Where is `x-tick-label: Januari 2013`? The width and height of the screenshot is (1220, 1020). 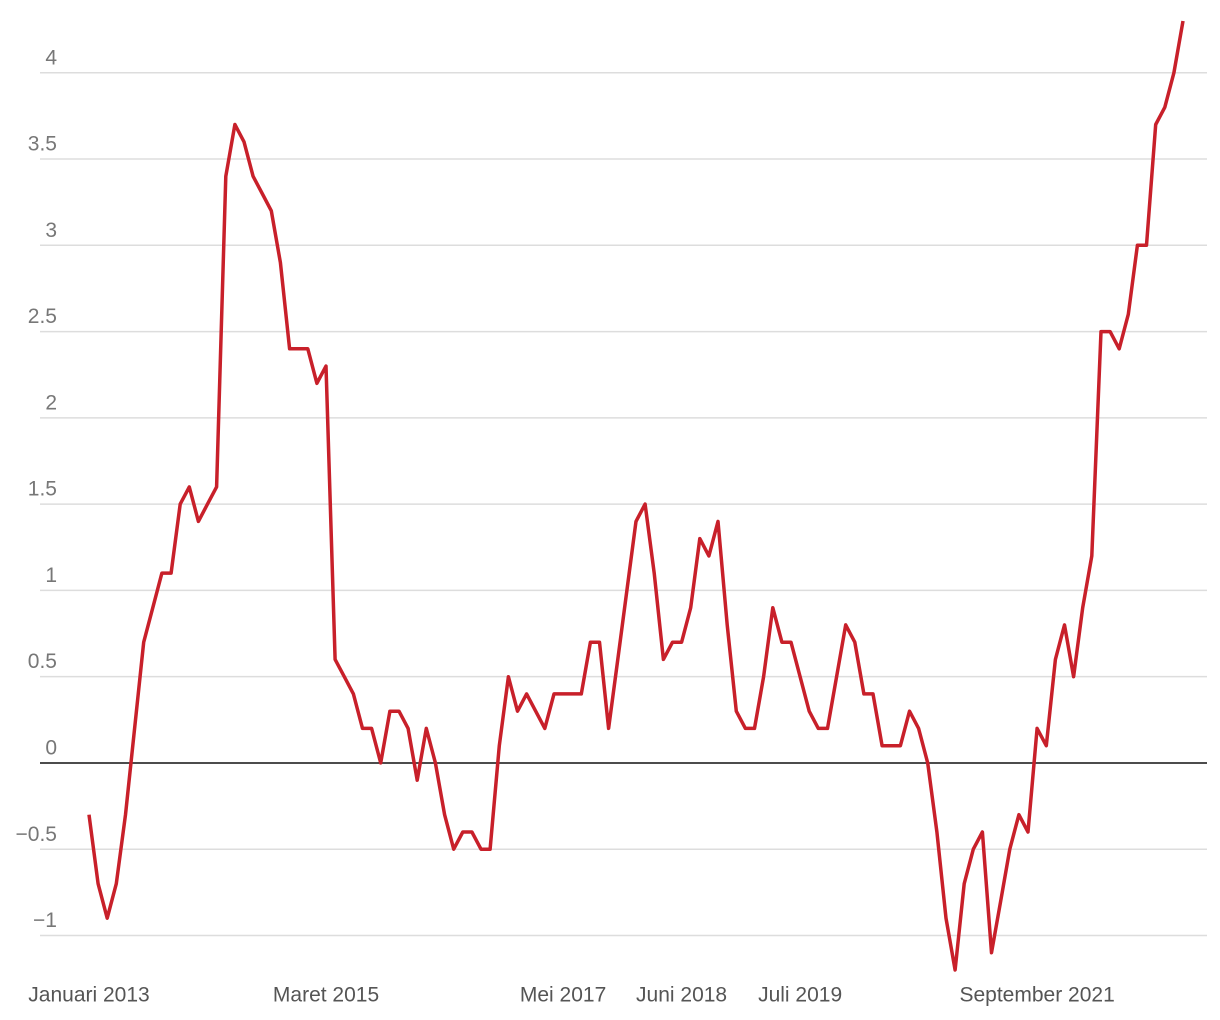 x-tick-label: Januari 2013 is located at coordinates (88, 995).